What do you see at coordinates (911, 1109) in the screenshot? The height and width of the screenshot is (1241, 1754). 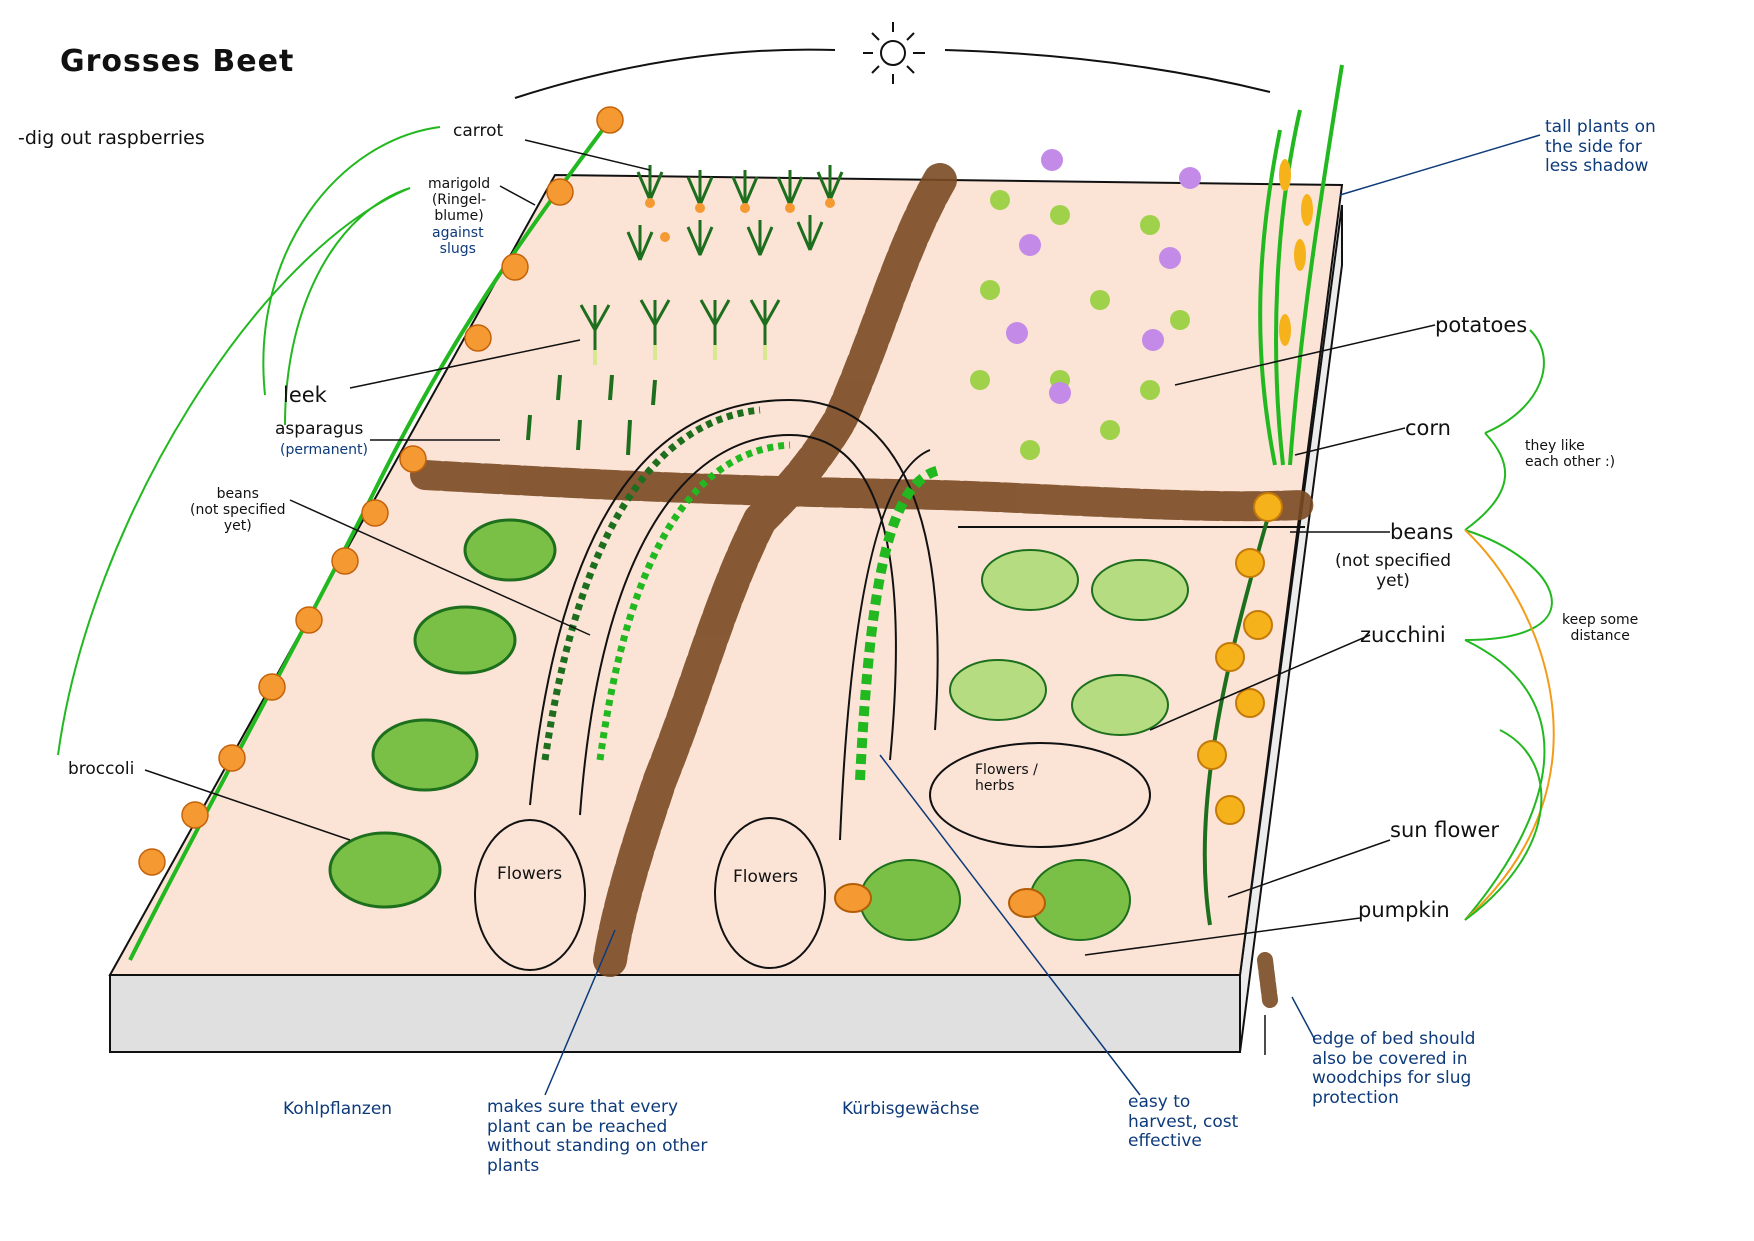 I see `kuerbis-label: Kürbisgewächse` at bounding box center [911, 1109].